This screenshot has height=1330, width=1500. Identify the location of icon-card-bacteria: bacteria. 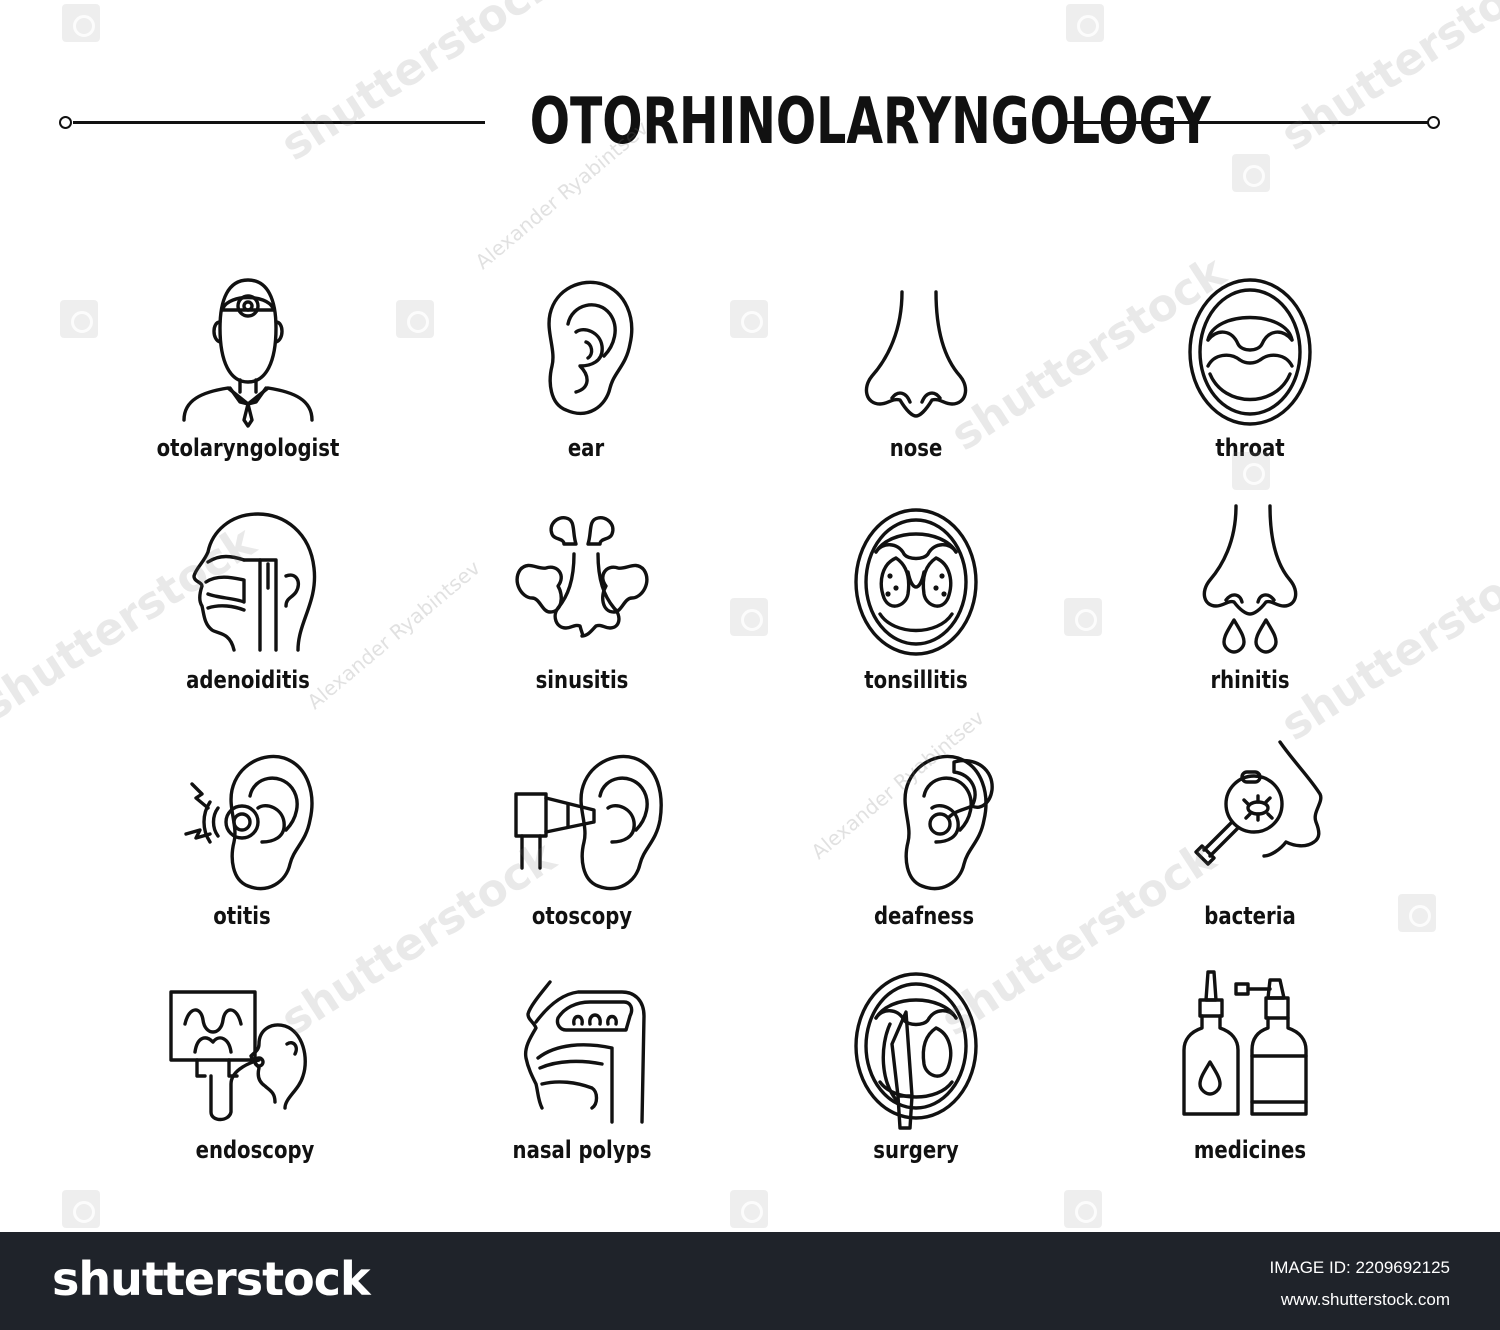
(1250, 848).